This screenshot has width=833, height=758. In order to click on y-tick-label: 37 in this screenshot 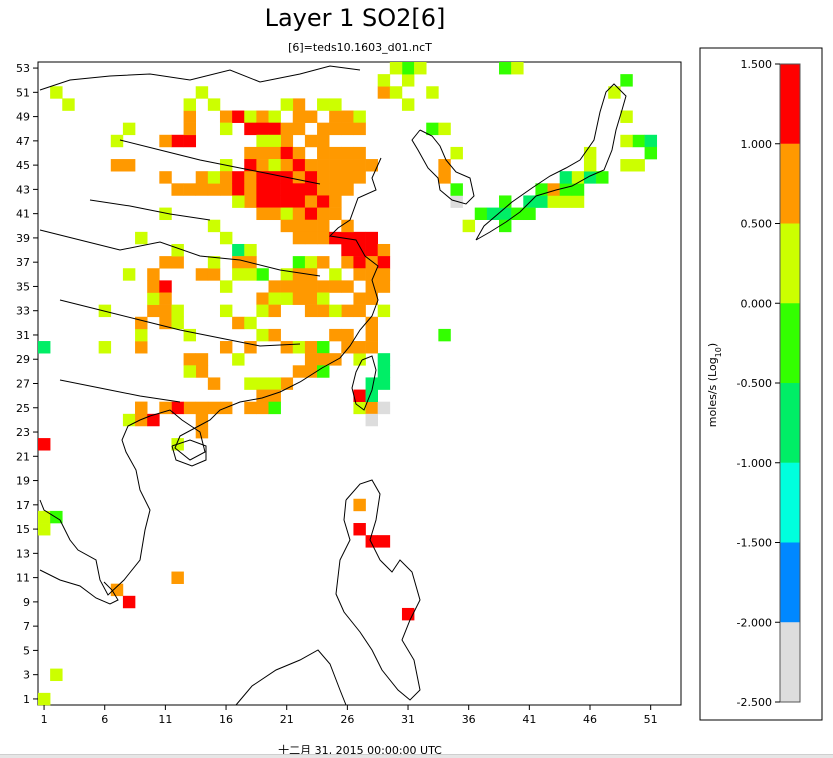, I will do `click(23, 262)`.